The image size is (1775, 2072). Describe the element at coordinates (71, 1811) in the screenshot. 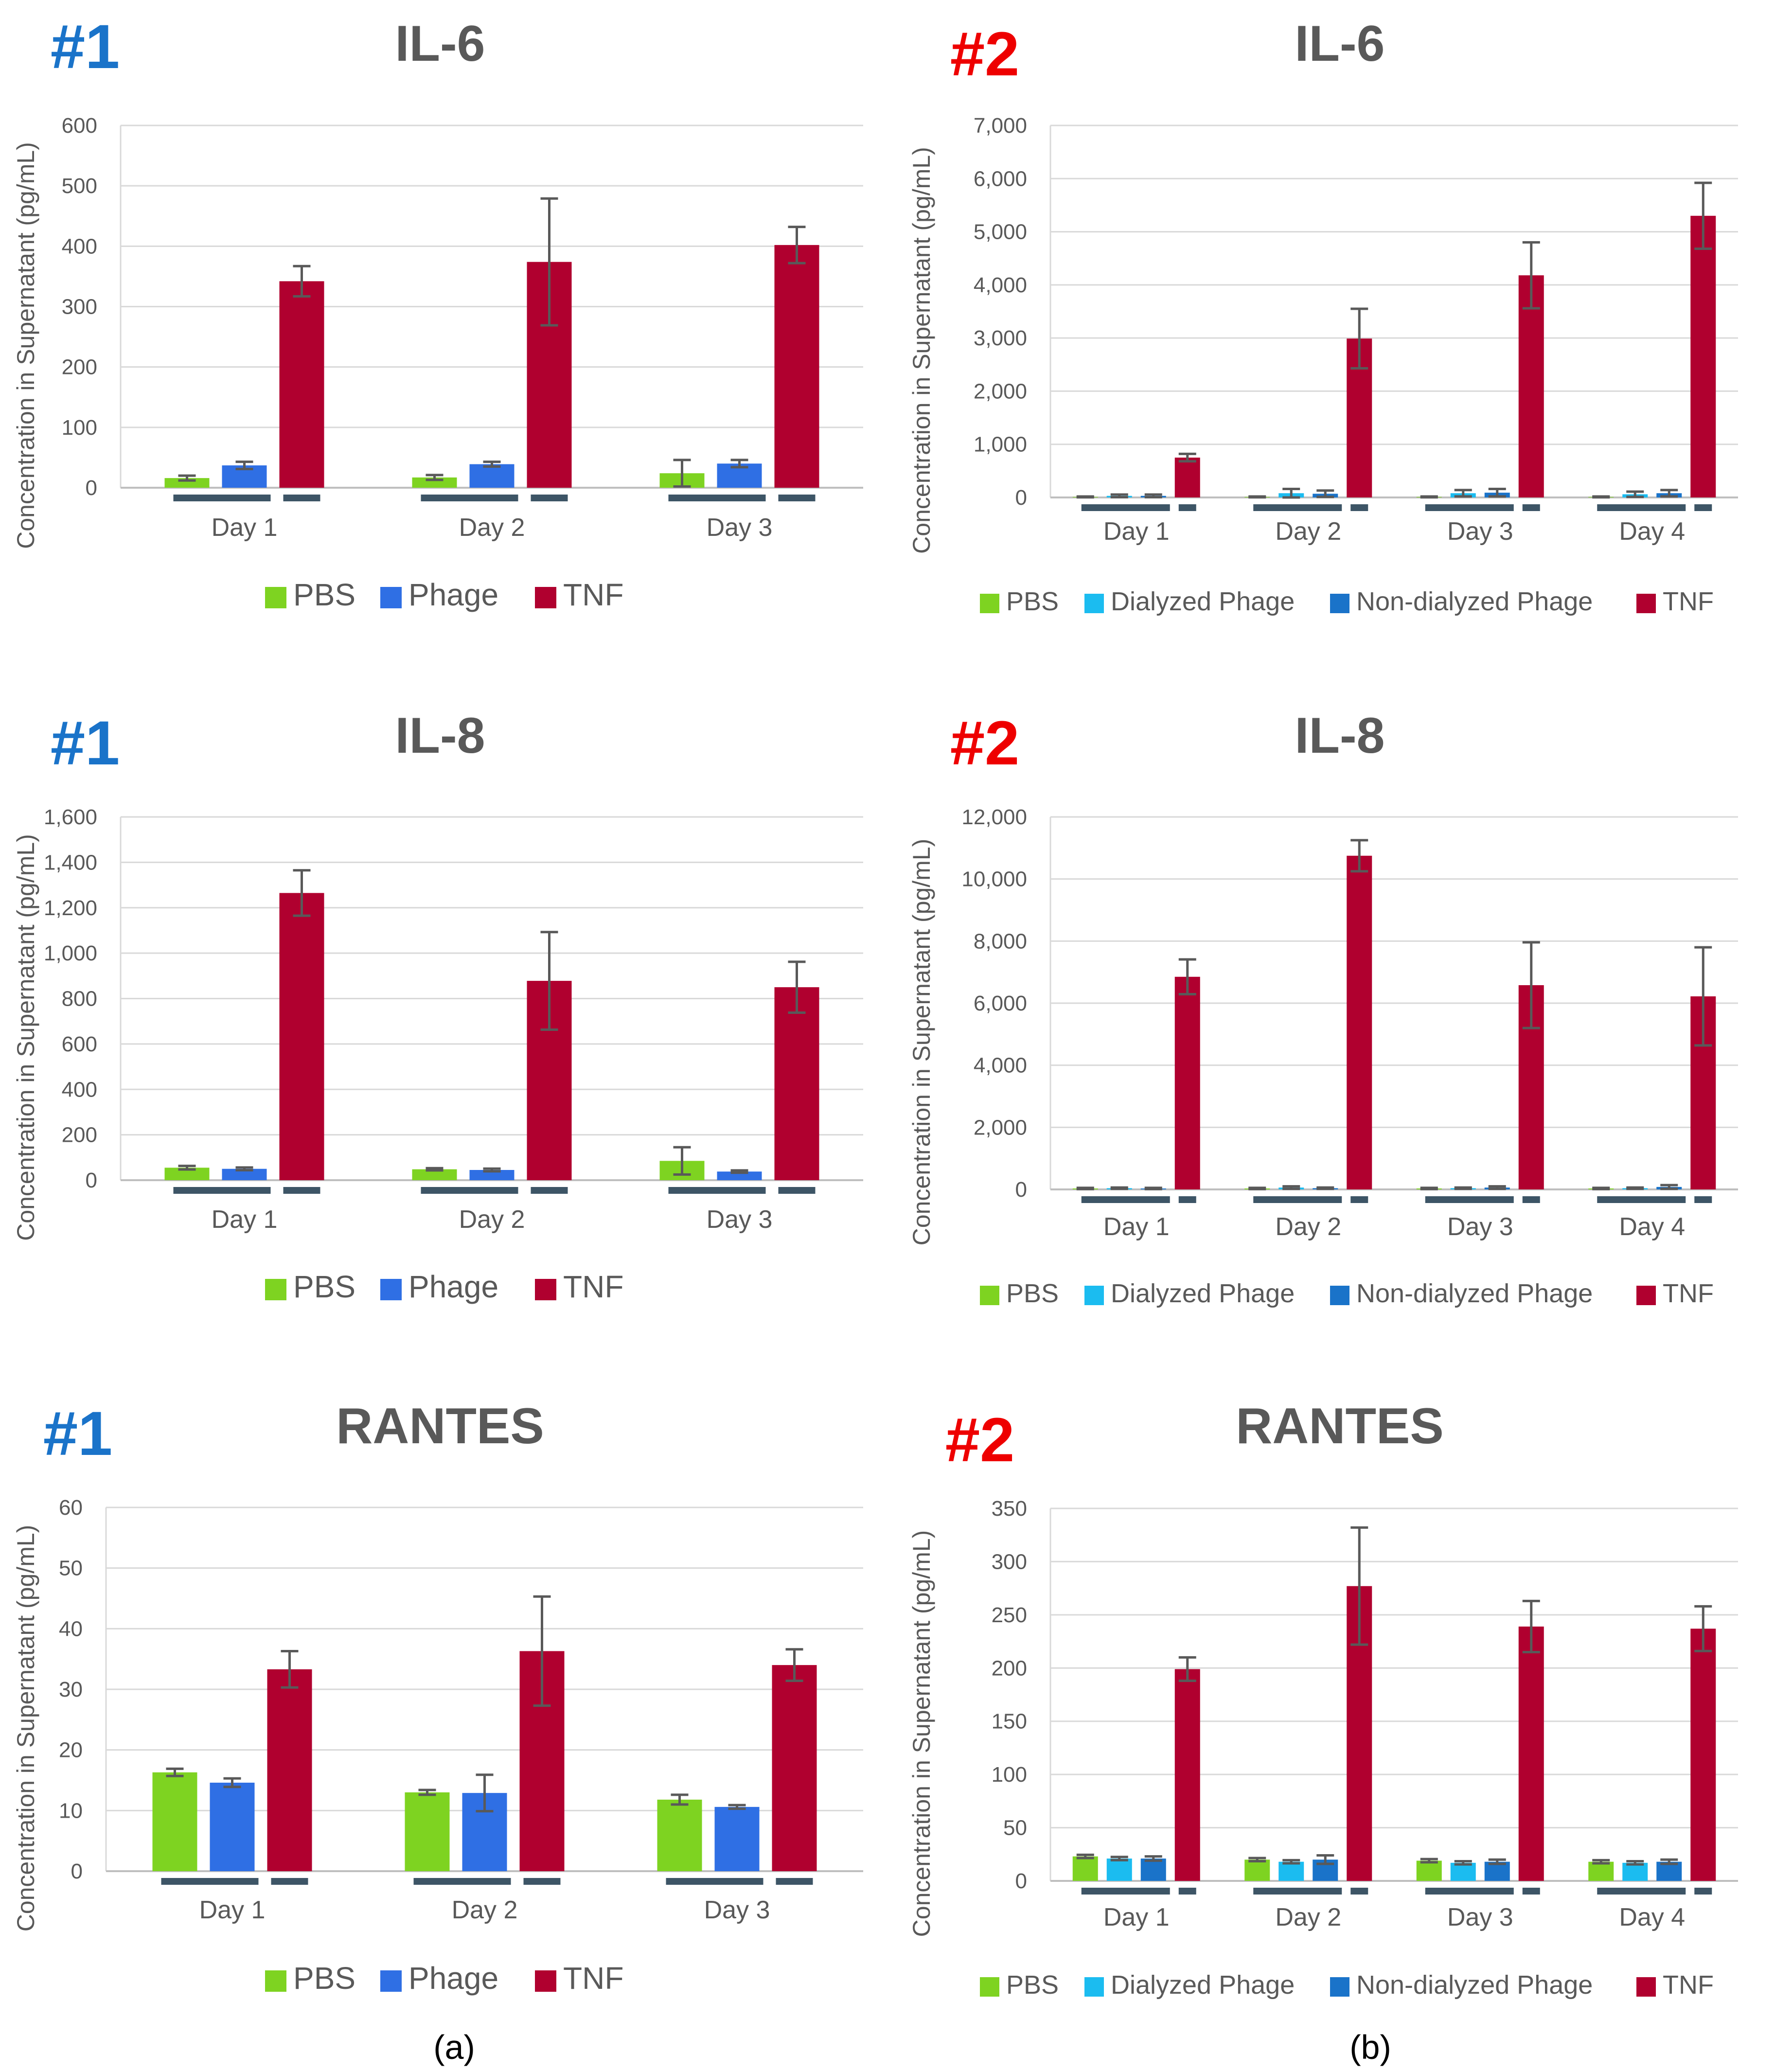

I see `y-tick-label: 10` at that location.